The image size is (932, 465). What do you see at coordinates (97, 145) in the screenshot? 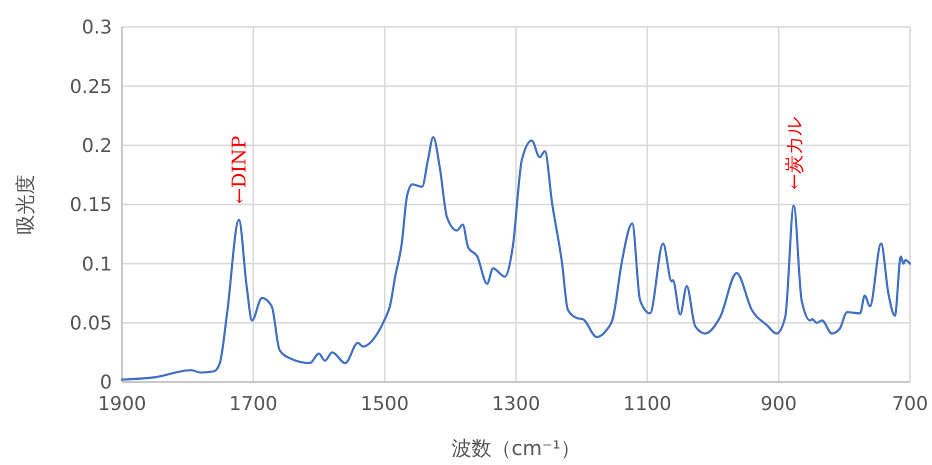
I see `y-tick-label: 0.2` at bounding box center [97, 145].